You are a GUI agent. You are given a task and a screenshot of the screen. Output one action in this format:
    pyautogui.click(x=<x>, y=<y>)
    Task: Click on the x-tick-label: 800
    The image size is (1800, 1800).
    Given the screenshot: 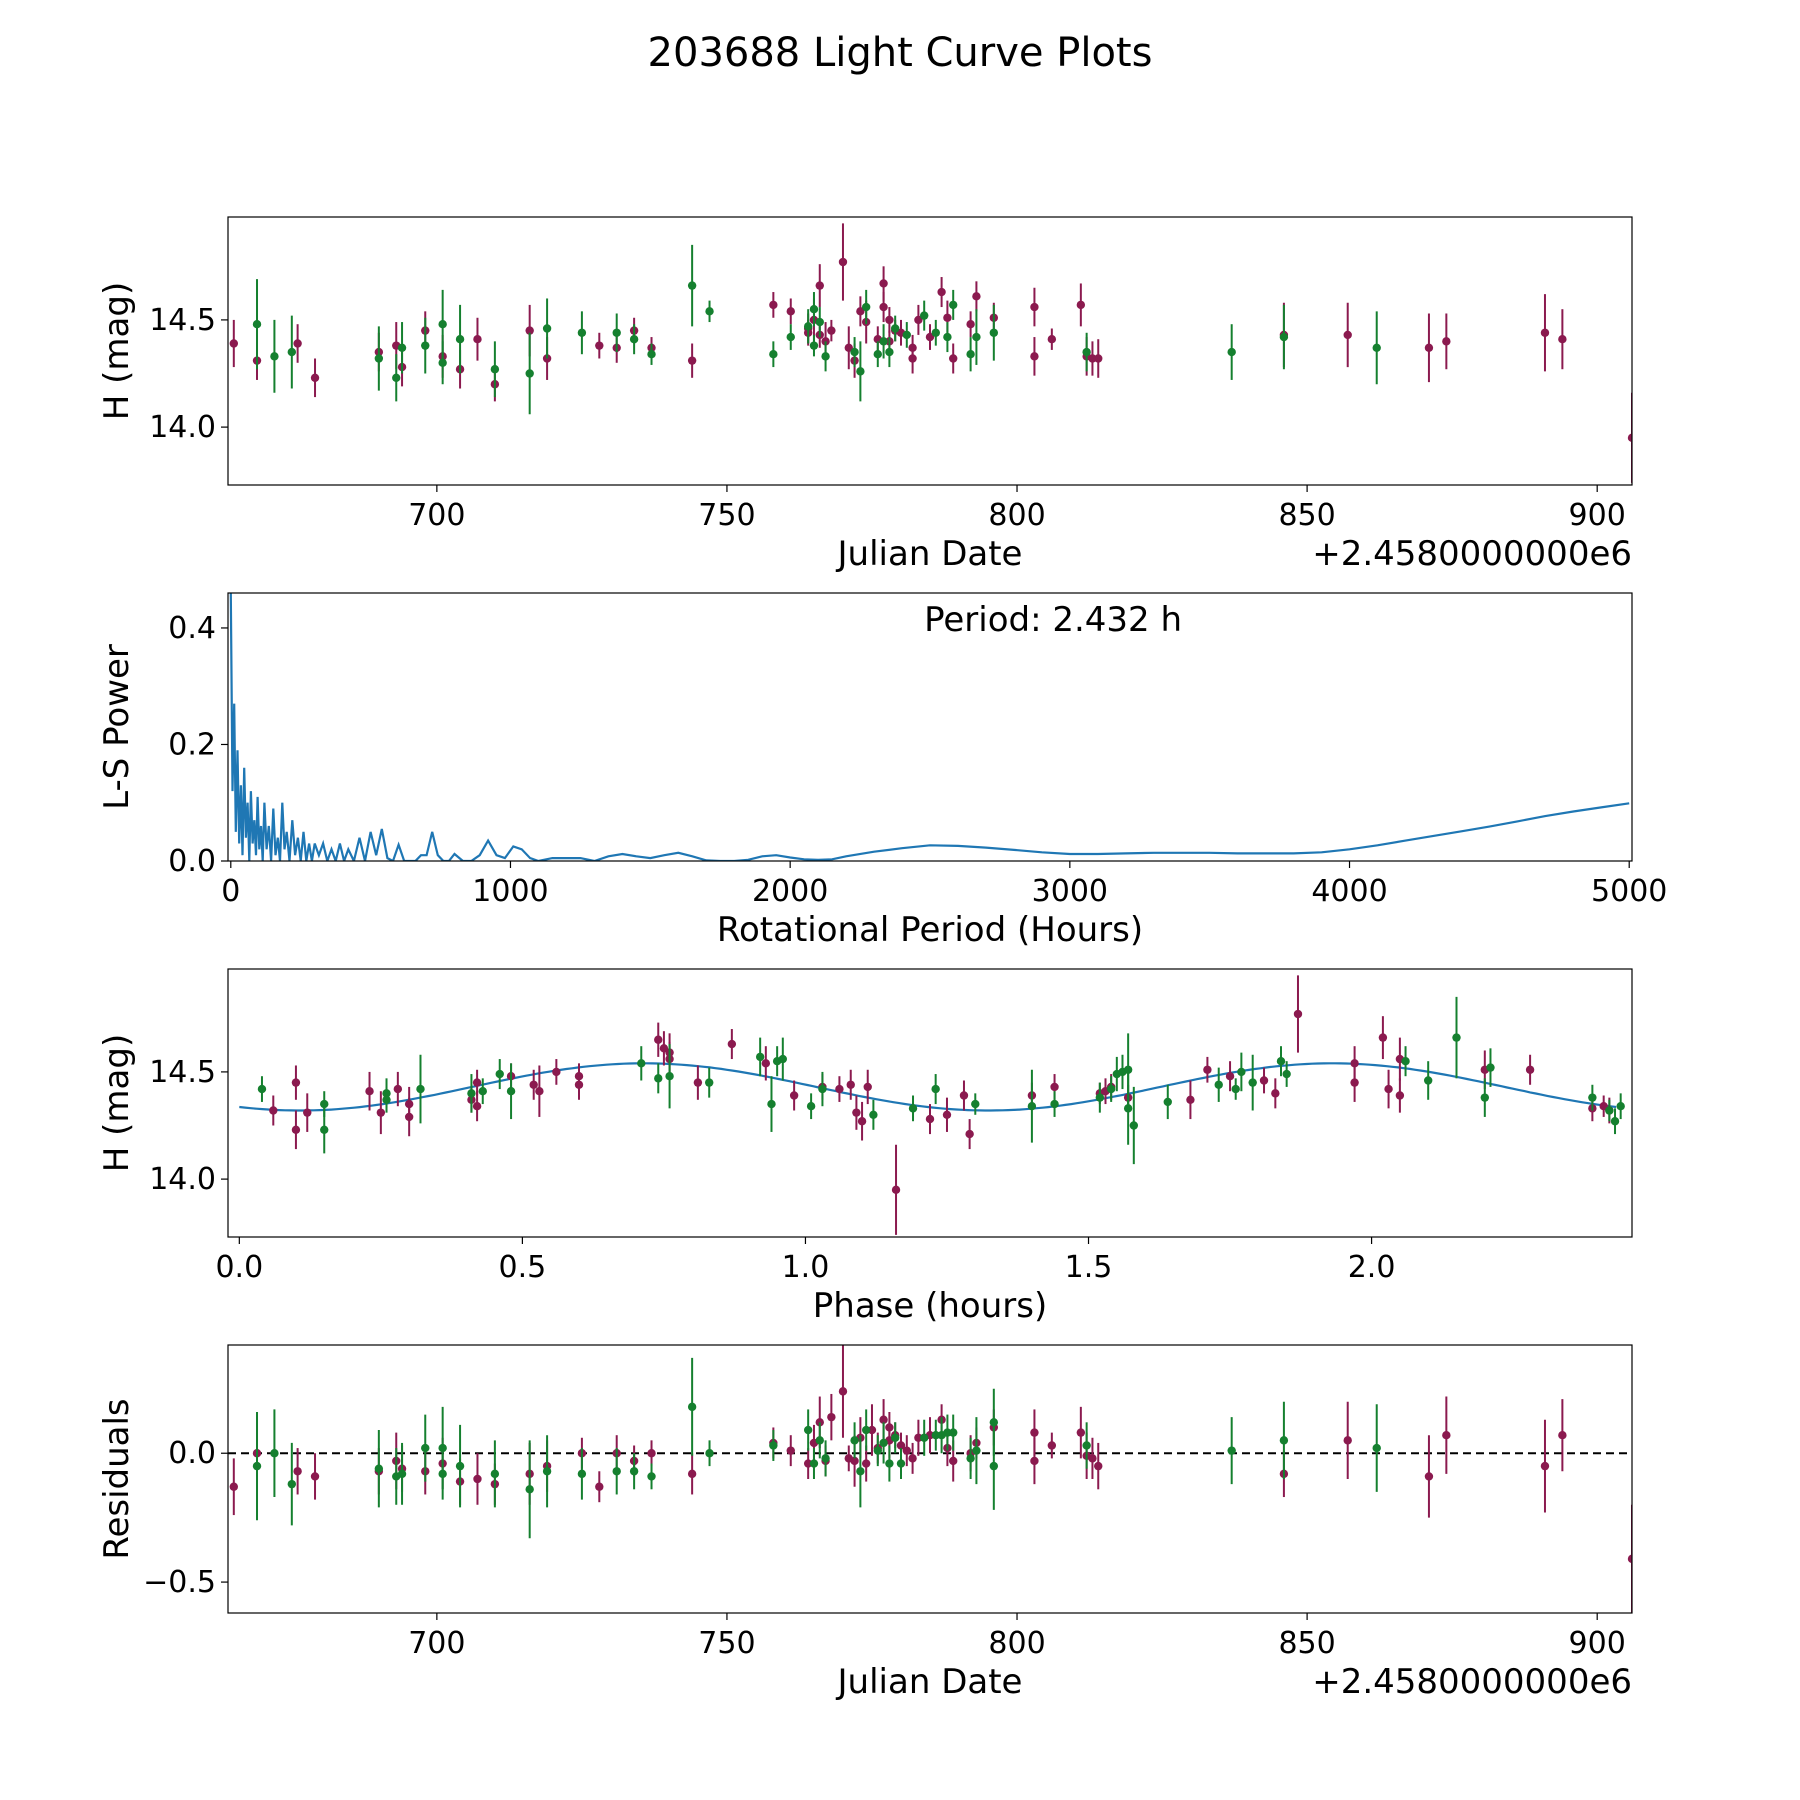 What is the action you would take?
    pyautogui.click(x=1016, y=515)
    